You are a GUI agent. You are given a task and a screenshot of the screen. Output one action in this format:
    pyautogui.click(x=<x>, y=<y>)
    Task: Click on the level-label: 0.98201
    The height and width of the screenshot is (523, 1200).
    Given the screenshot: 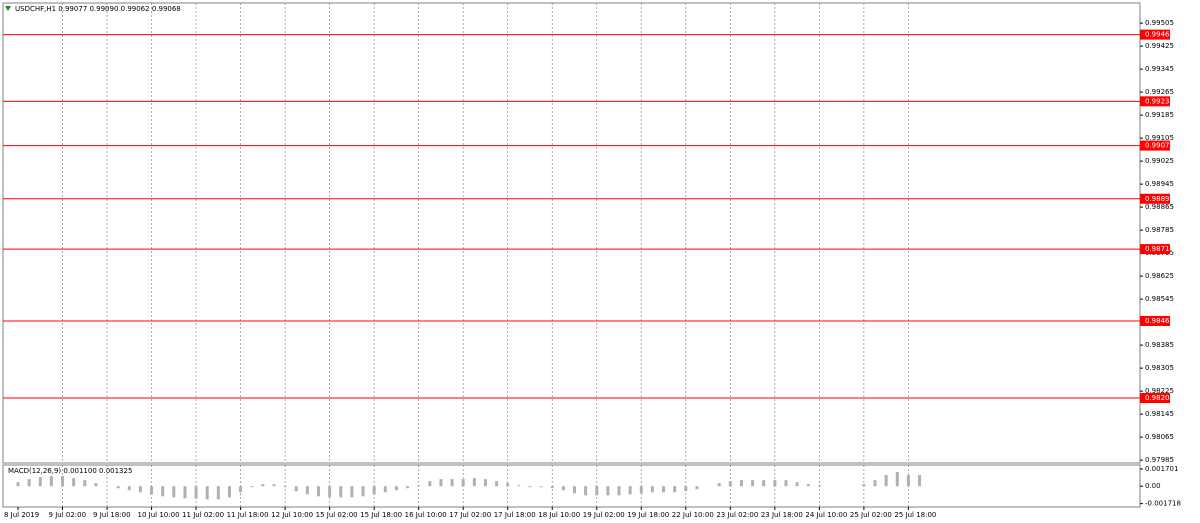 What is the action you would take?
    pyautogui.click(x=1159, y=398)
    